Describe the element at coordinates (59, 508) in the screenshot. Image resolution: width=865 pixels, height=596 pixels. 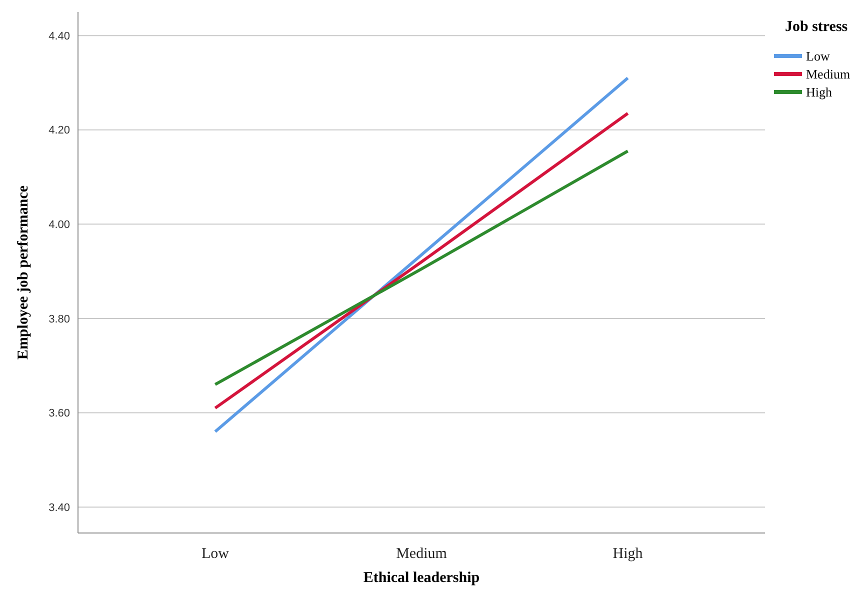
I see `y-tick-label: 3.40` at that location.